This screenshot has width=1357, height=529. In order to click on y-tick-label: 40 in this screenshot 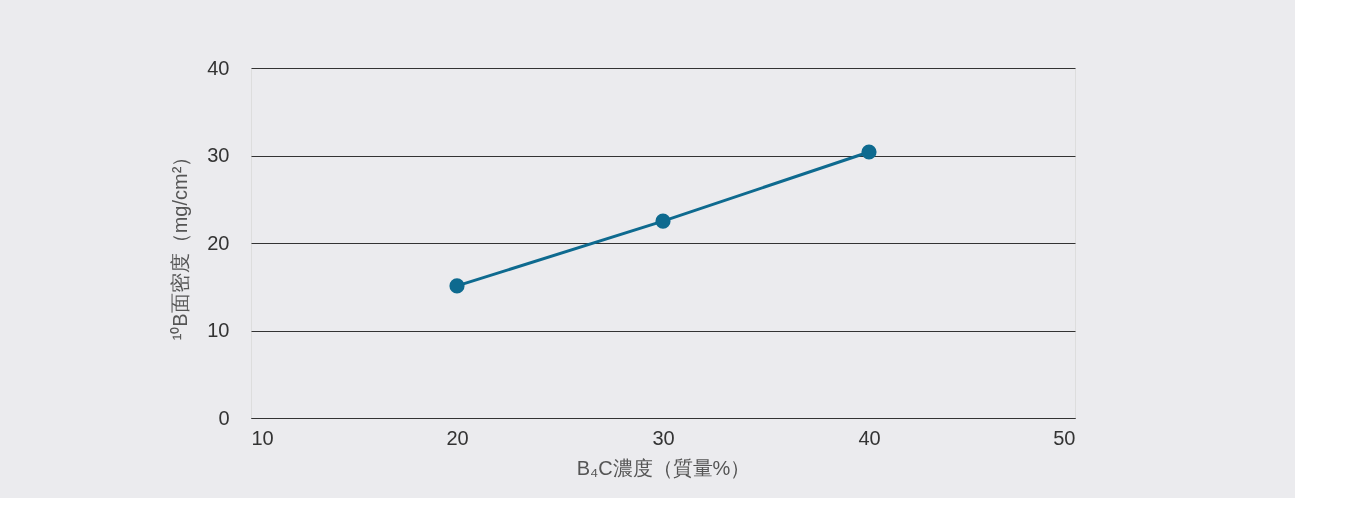, I will do `click(218, 67)`.